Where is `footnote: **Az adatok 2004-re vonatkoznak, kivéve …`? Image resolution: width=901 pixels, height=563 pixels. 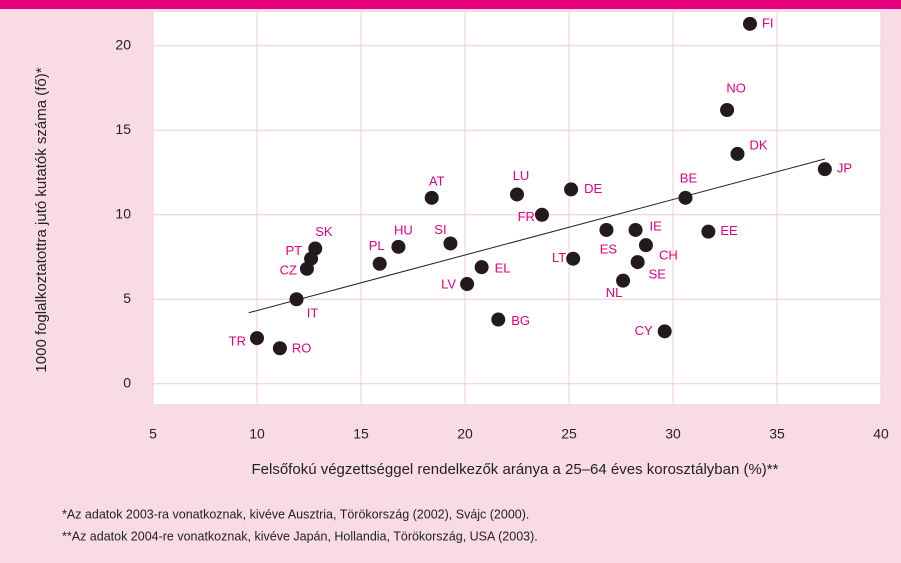 footnote: **Az adatok 2004-re vonatkoznak, kivéve … is located at coordinates (300, 536).